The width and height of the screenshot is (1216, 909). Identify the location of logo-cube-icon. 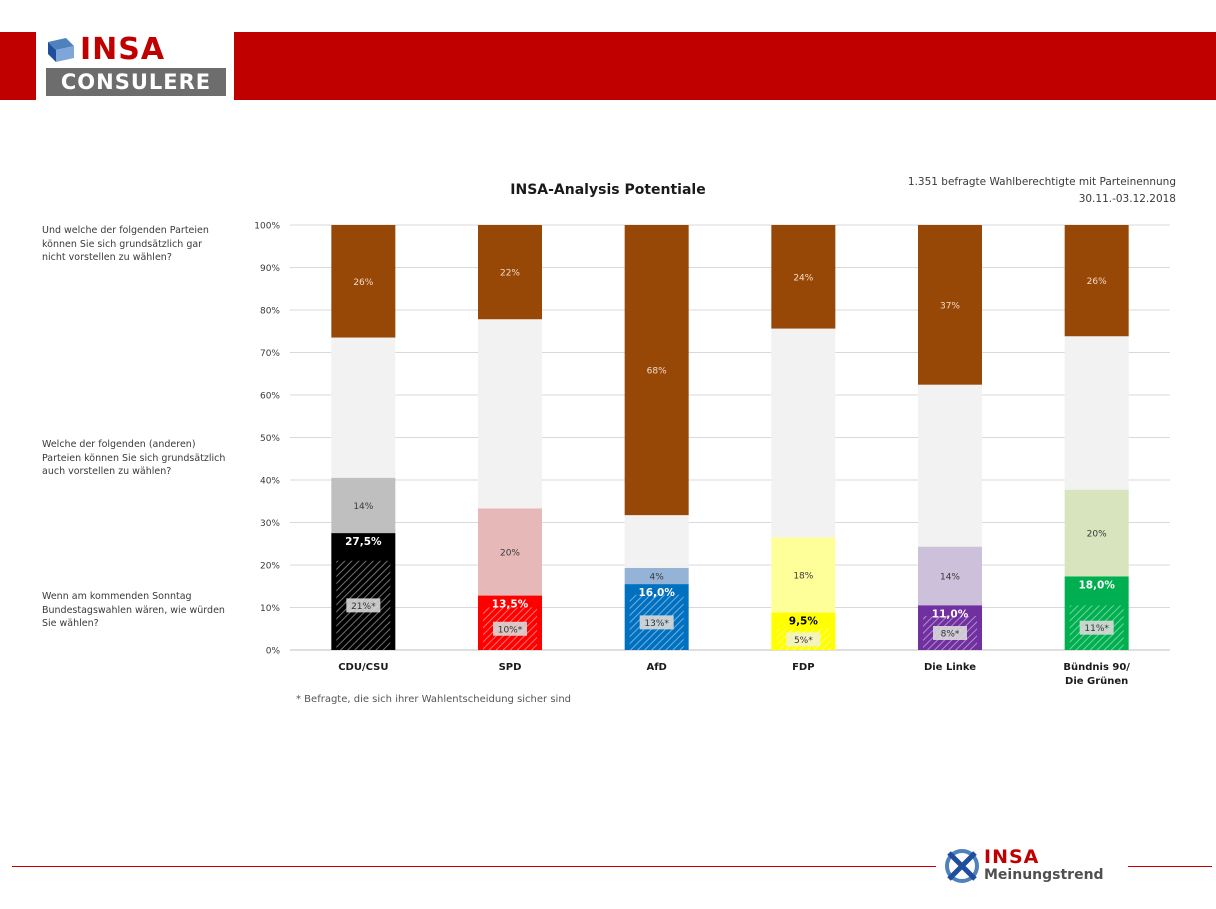
(61, 50).